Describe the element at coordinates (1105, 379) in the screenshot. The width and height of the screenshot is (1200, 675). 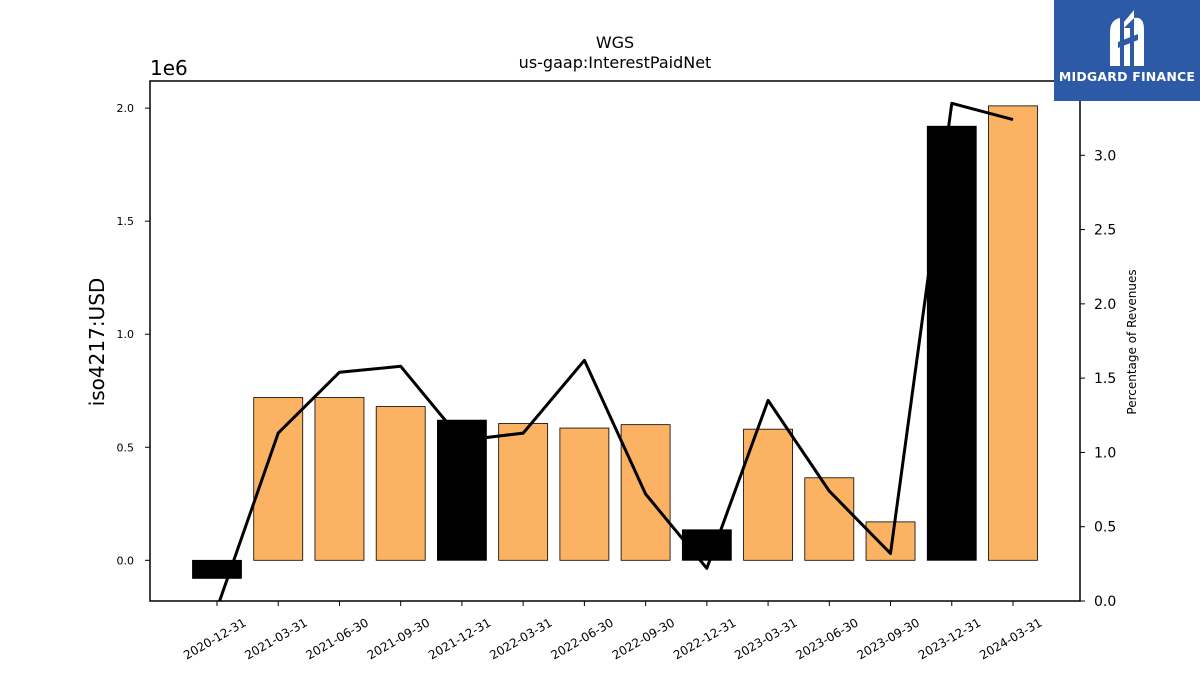
I see `y2-tick-label: 1.5` at that location.